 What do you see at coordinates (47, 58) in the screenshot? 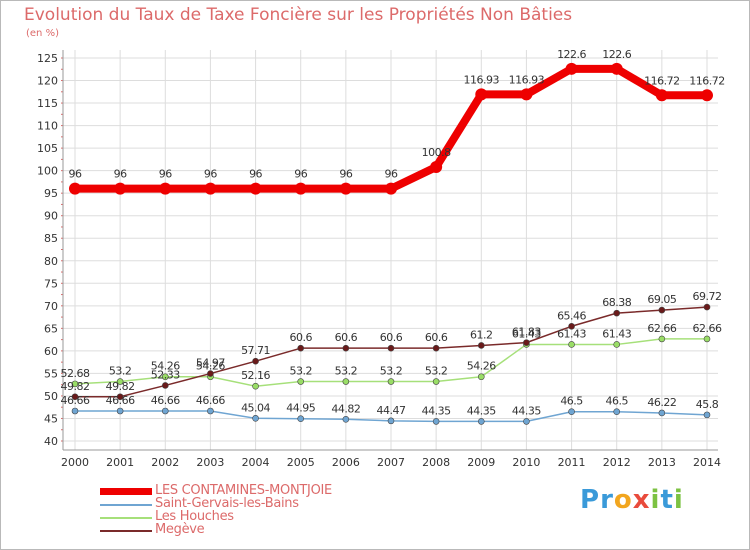
I see `y-tick-label: 125` at bounding box center [47, 58].